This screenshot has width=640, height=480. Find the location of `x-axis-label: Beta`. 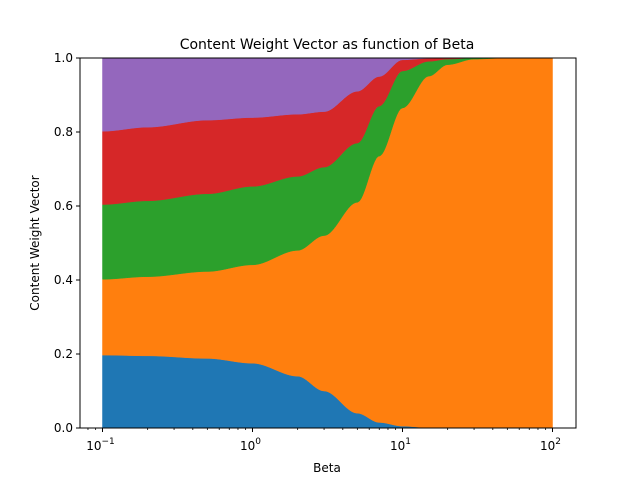

x-axis-label: Beta is located at coordinates (327, 468).